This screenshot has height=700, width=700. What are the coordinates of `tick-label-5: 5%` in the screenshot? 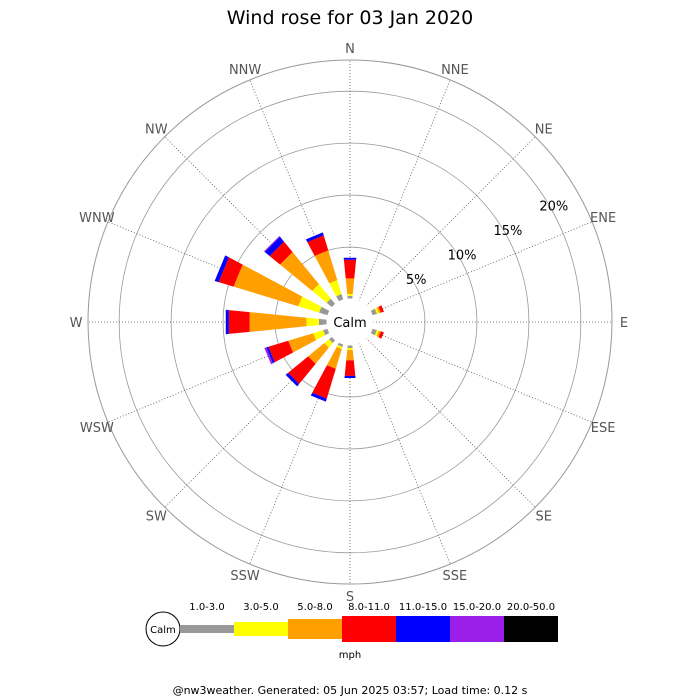 It's located at (416, 280).